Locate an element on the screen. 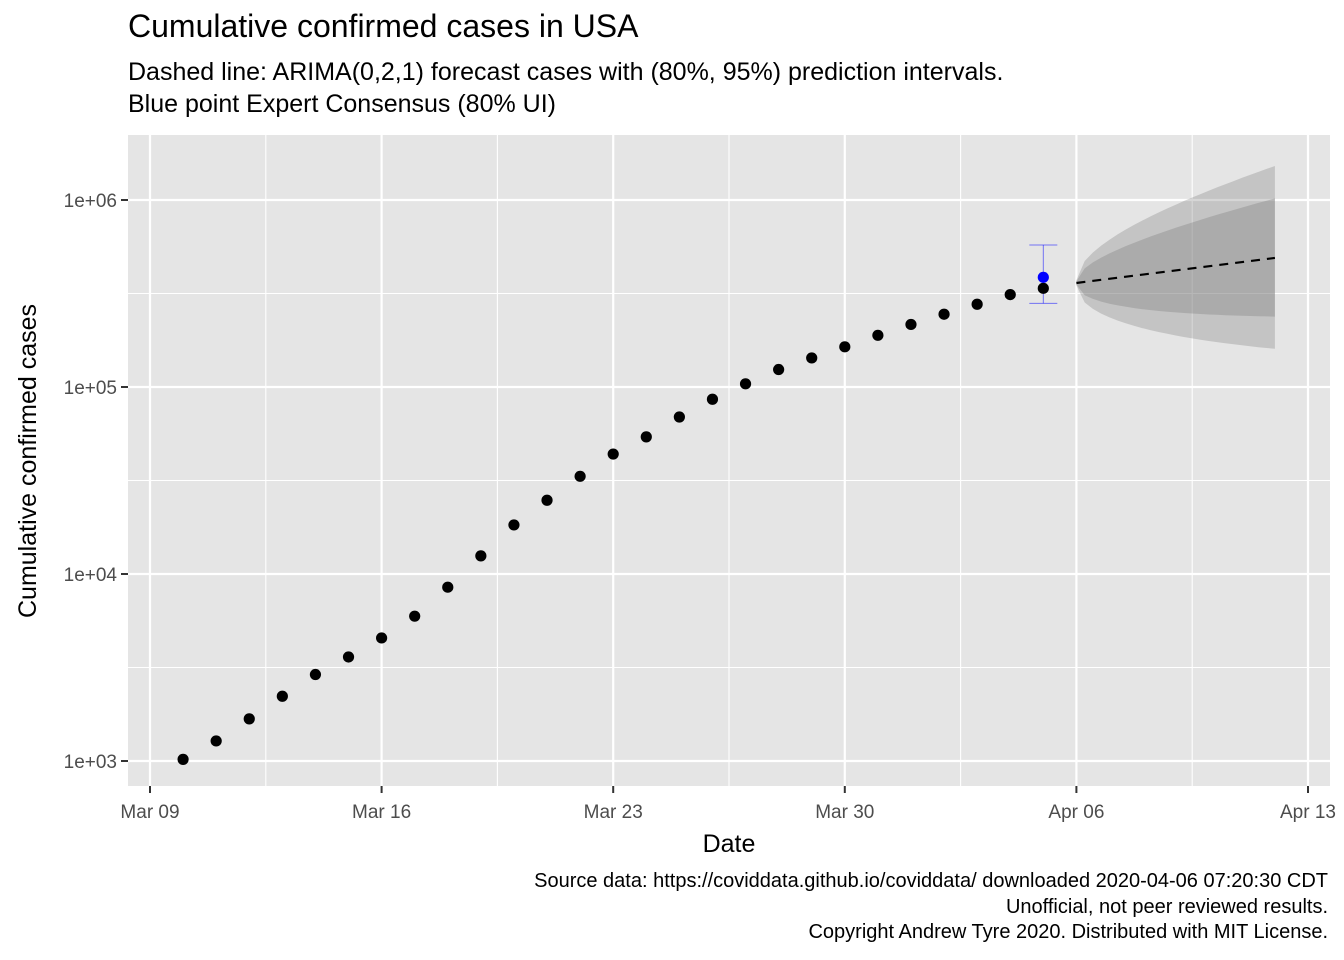  y-tick-labels: 1e+03 1e+04 1e+05 1e+06 is located at coordinates (91, 482).